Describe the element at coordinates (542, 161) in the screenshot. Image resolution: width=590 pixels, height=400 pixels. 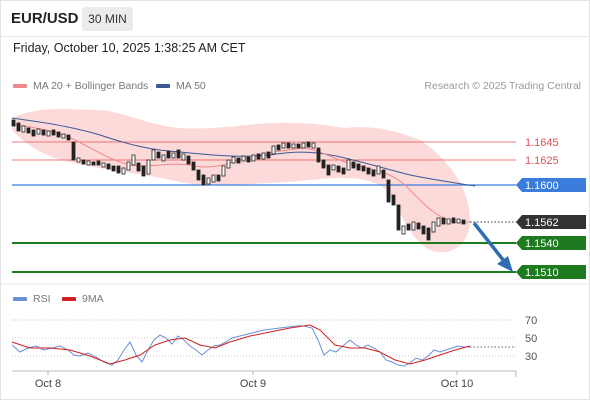
I see `level-label-2: 1.1625` at that location.